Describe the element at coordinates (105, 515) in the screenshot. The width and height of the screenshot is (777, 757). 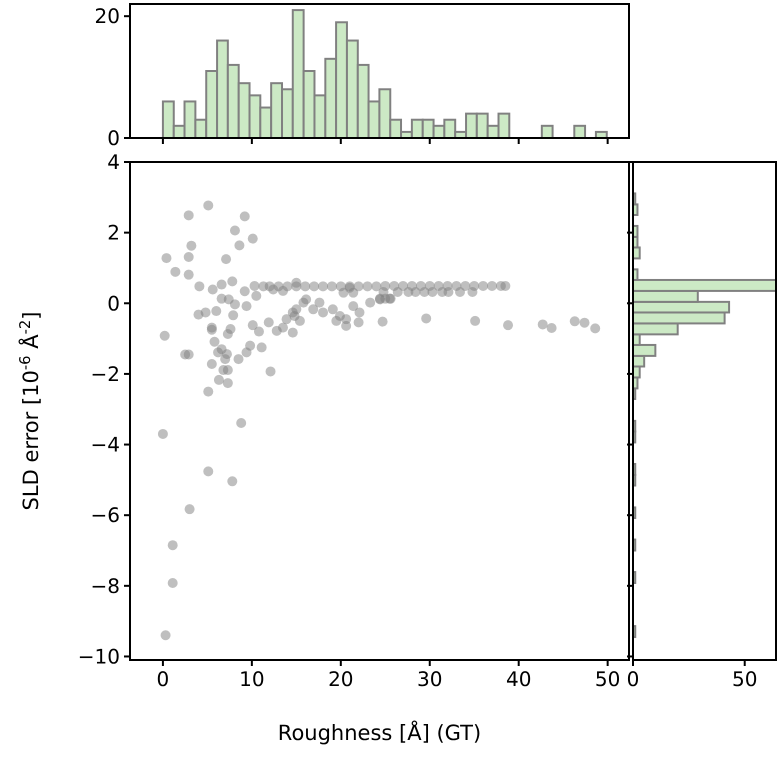
I see `y-tick-label: −6` at that location.